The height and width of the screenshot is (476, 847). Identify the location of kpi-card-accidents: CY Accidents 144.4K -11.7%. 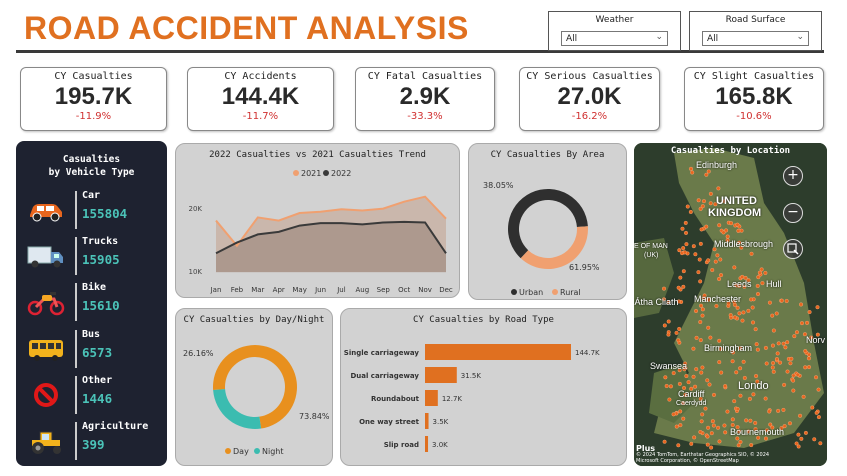
(260, 99).